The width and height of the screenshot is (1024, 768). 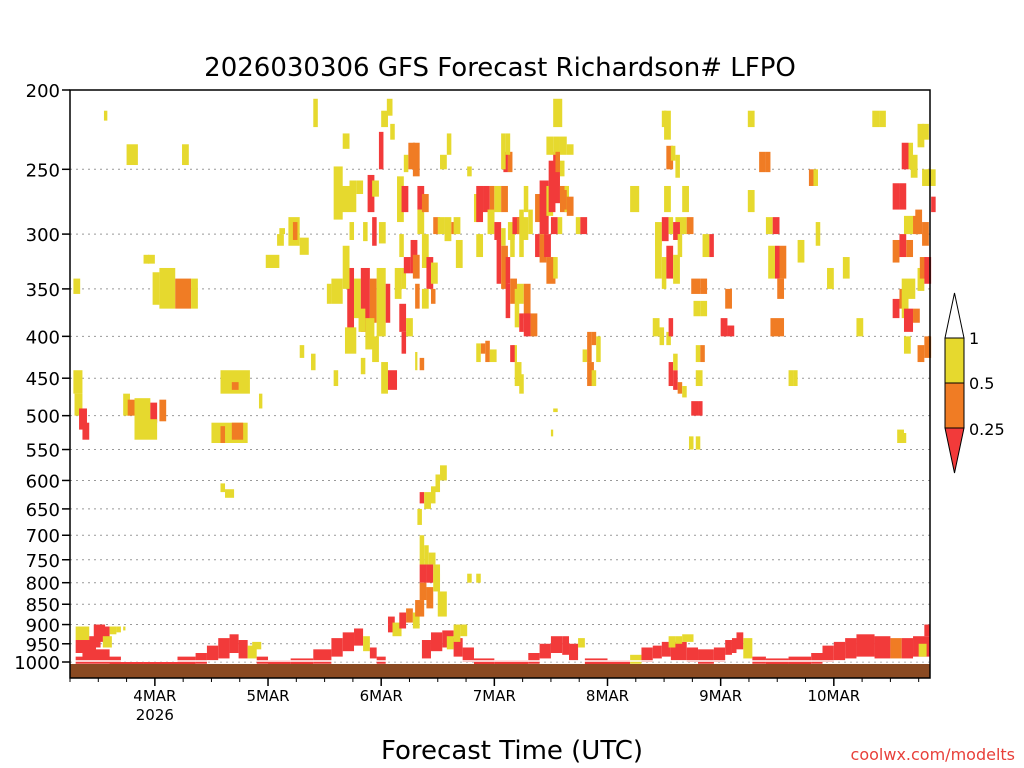 What do you see at coordinates (43, 451) in the screenshot?
I see `y-tick-label: 550` at bounding box center [43, 451].